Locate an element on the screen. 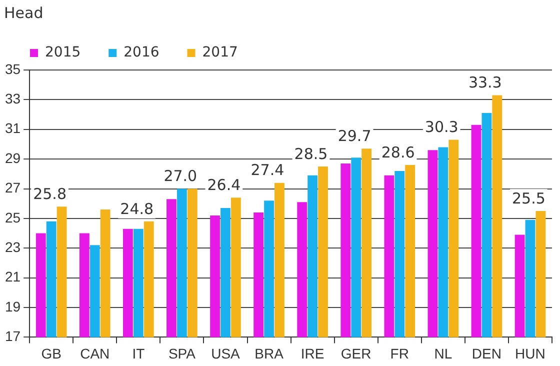  x-tick-label: FR is located at coordinates (399, 353).